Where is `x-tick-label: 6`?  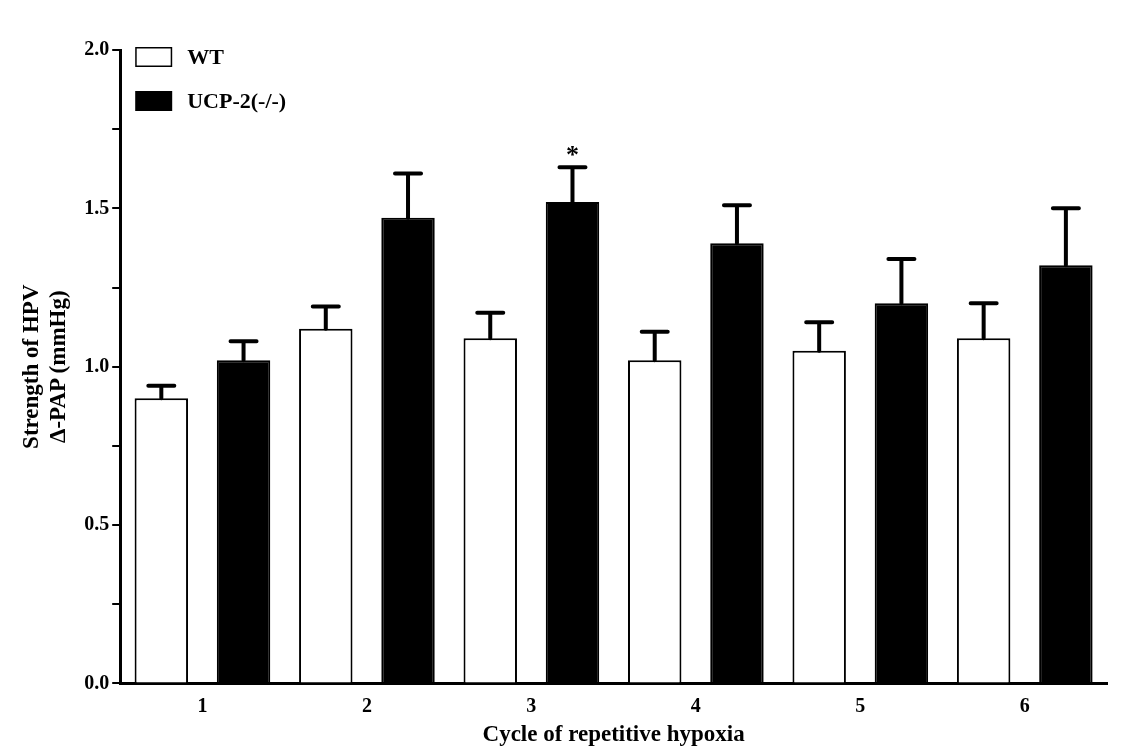 x-tick-label: 6 is located at coordinates (1024, 704).